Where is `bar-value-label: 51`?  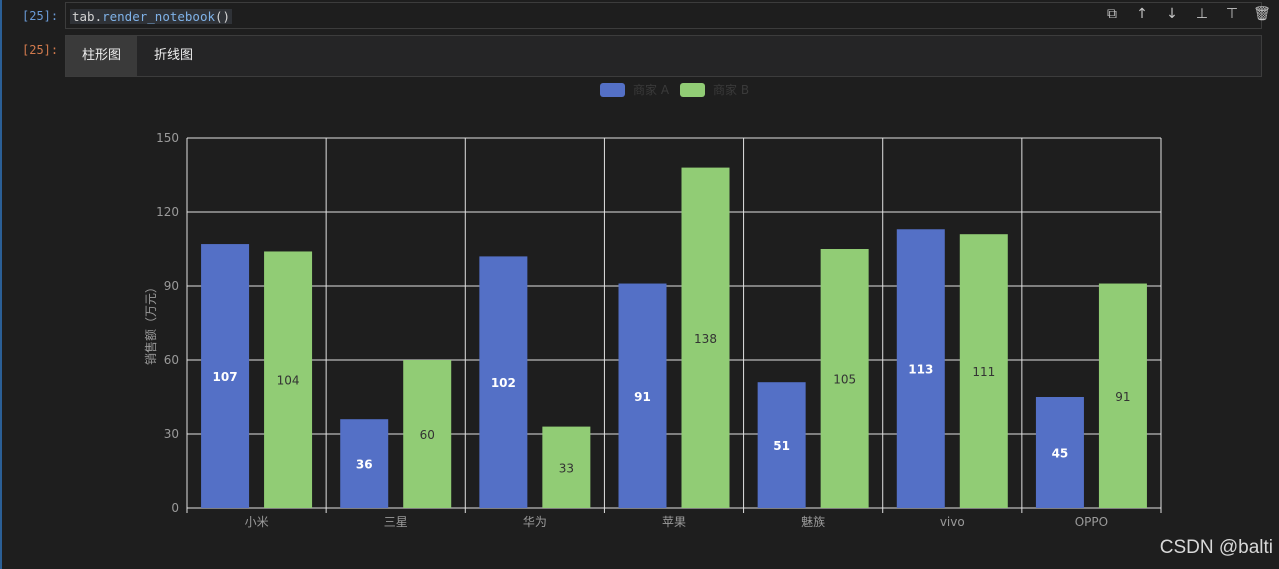
bar-value-label: 51 is located at coordinates (781, 446).